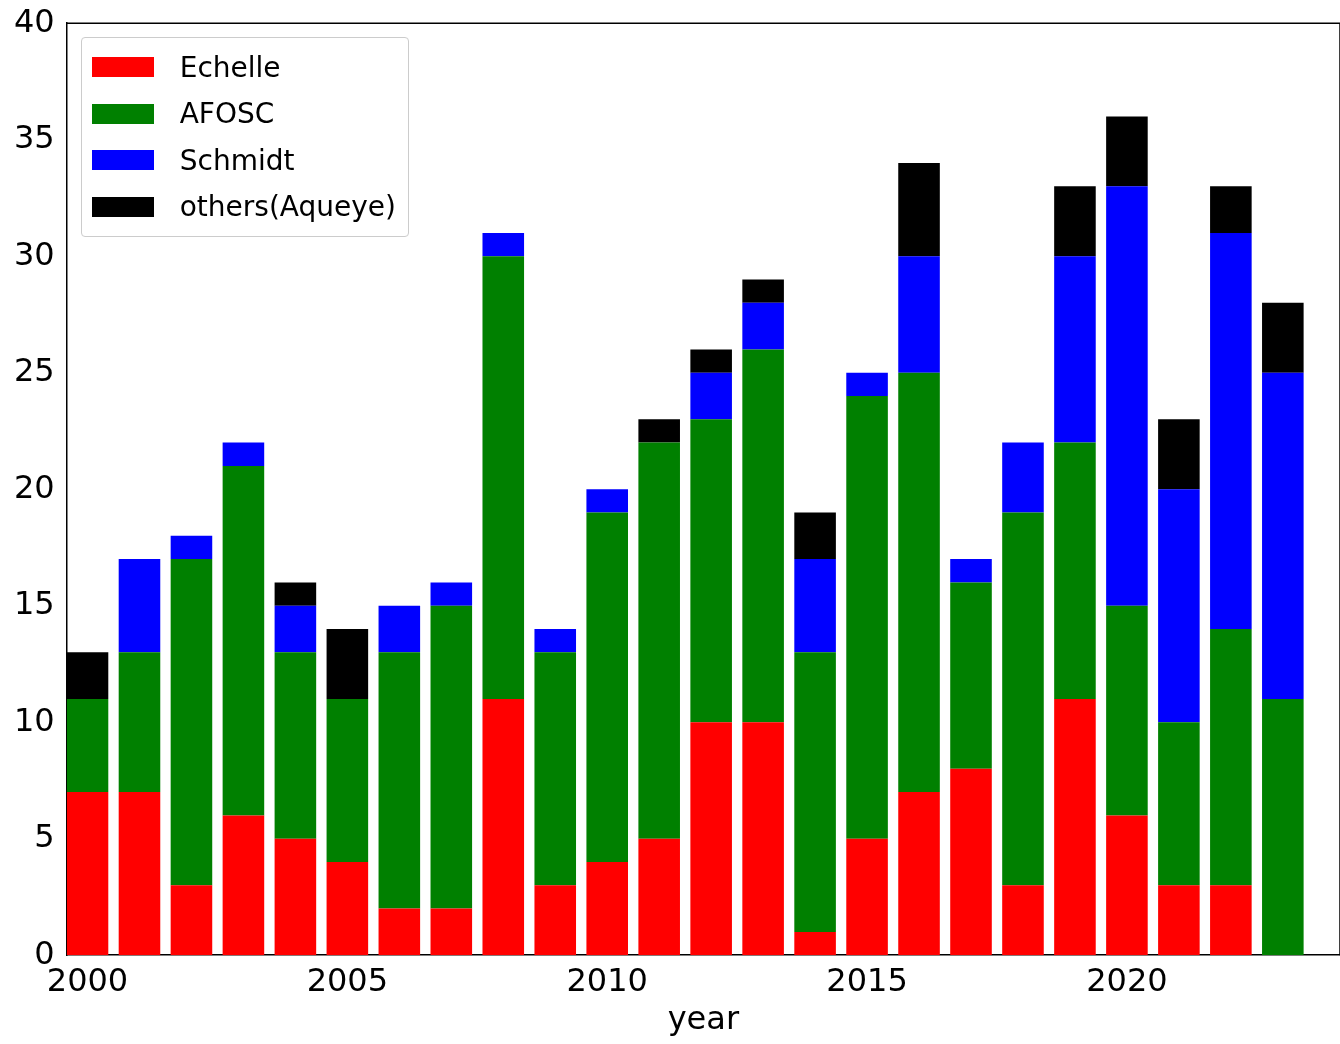 The image size is (1340, 1044). I want to click on y-tick-label: 35, so click(34, 137).